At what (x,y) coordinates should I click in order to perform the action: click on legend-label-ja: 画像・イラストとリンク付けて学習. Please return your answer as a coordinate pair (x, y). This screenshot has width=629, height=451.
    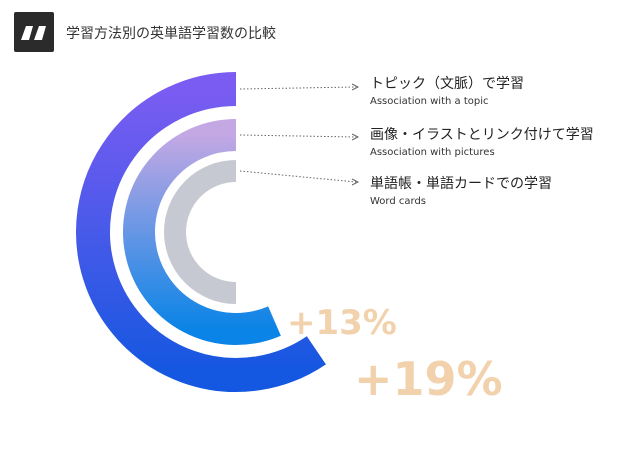
    Looking at the image, I should click on (482, 135).